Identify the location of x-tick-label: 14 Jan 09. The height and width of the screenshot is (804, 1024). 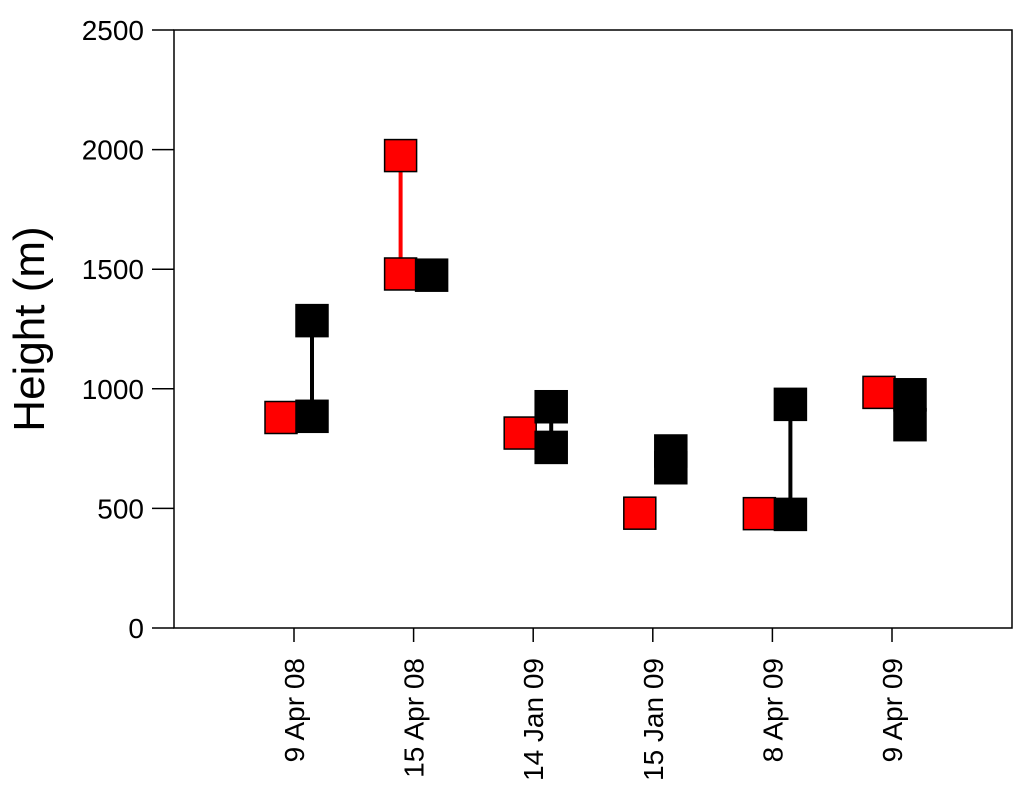
(533, 719).